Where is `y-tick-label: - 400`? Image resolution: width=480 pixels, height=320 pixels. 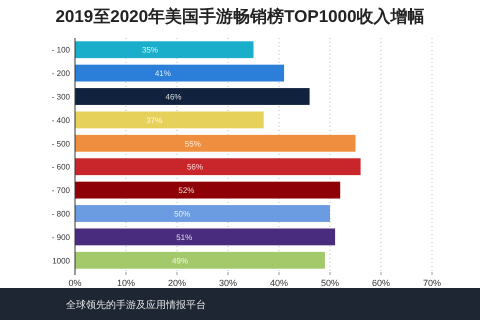 y-tick-label: - 400 is located at coordinates (61, 120).